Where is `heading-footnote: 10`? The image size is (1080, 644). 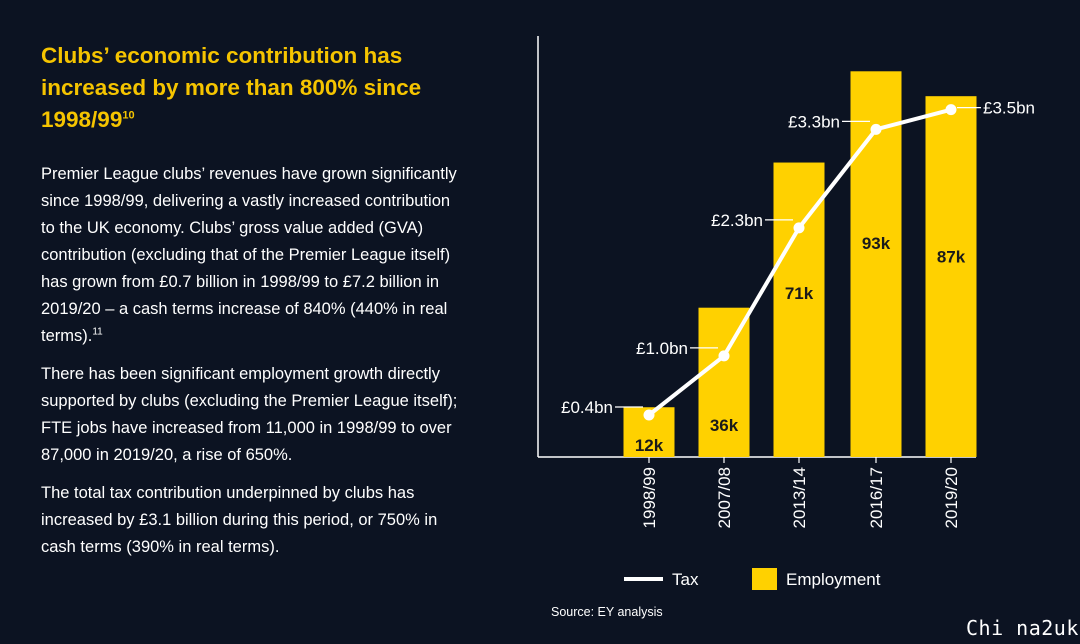 heading-footnote: 10 is located at coordinates (128, 115).